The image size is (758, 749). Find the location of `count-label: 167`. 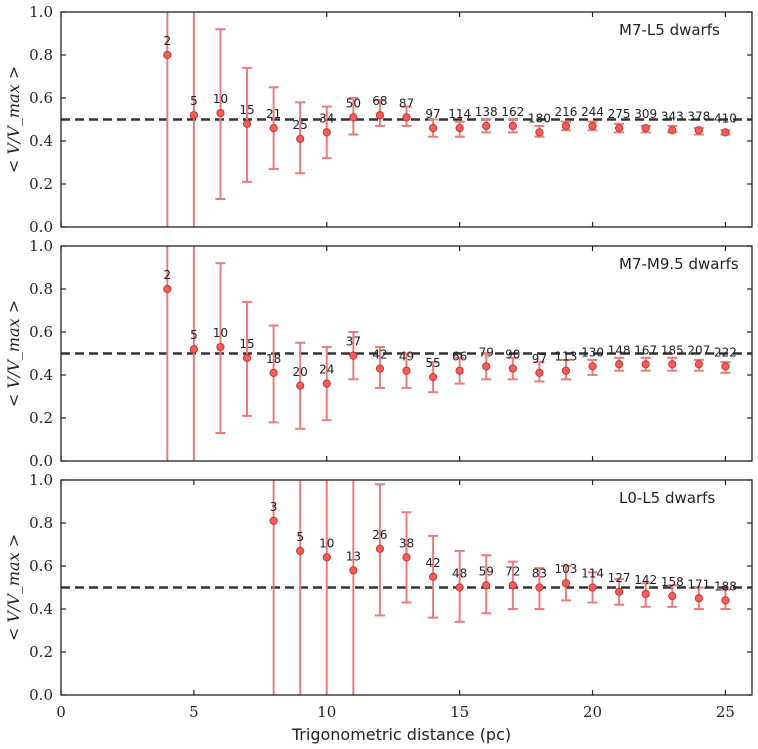

count-label: 167 is located at coordinates (645, 350).